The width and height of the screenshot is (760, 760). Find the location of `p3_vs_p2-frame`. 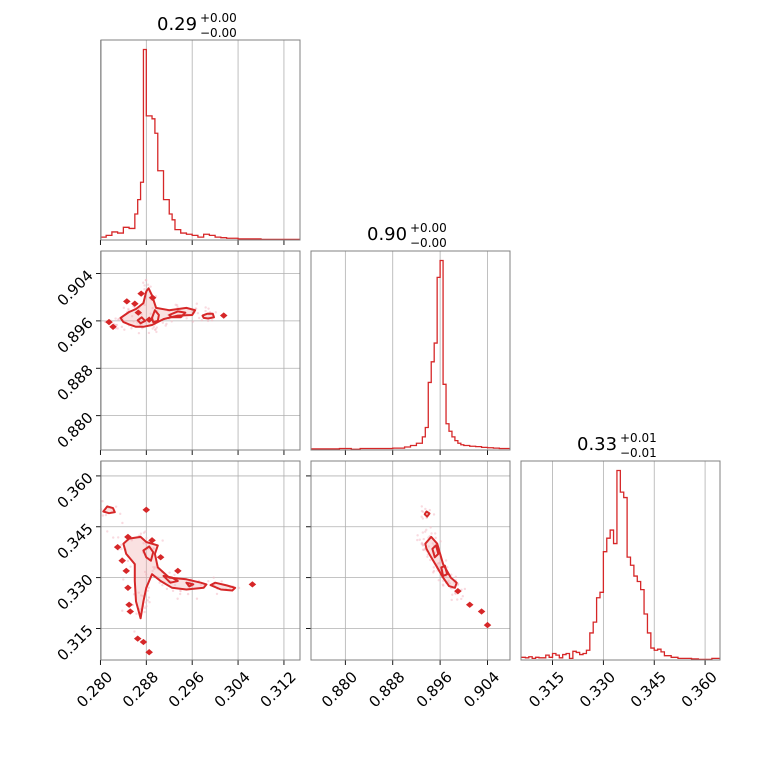

p3_vs_p2-frame is located at coordinates (410, 560).